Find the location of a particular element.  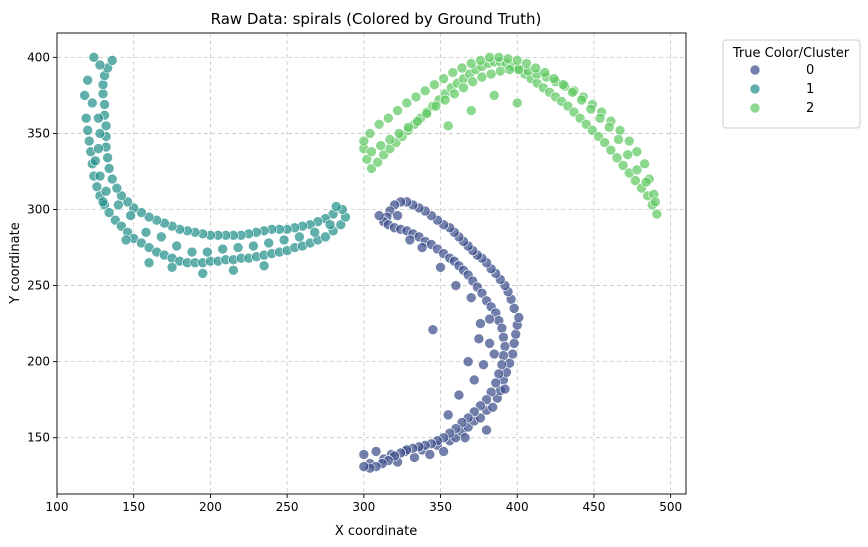

y-tick-label: 300 is located at coordinates (38, 209).